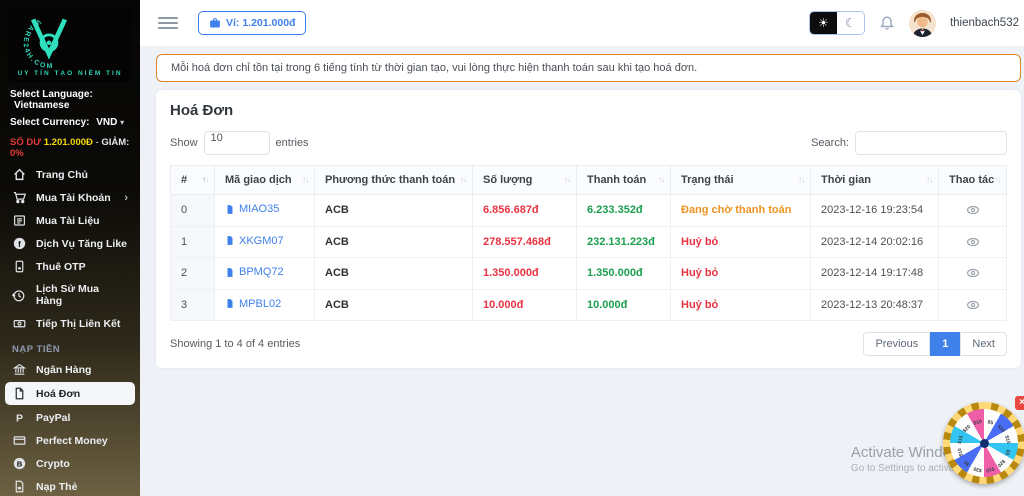 Image resolution: width=1024 pixels, height=496 pixels. I want to click on sidebar-item-paypal: P PayPal, so click(70, 417).